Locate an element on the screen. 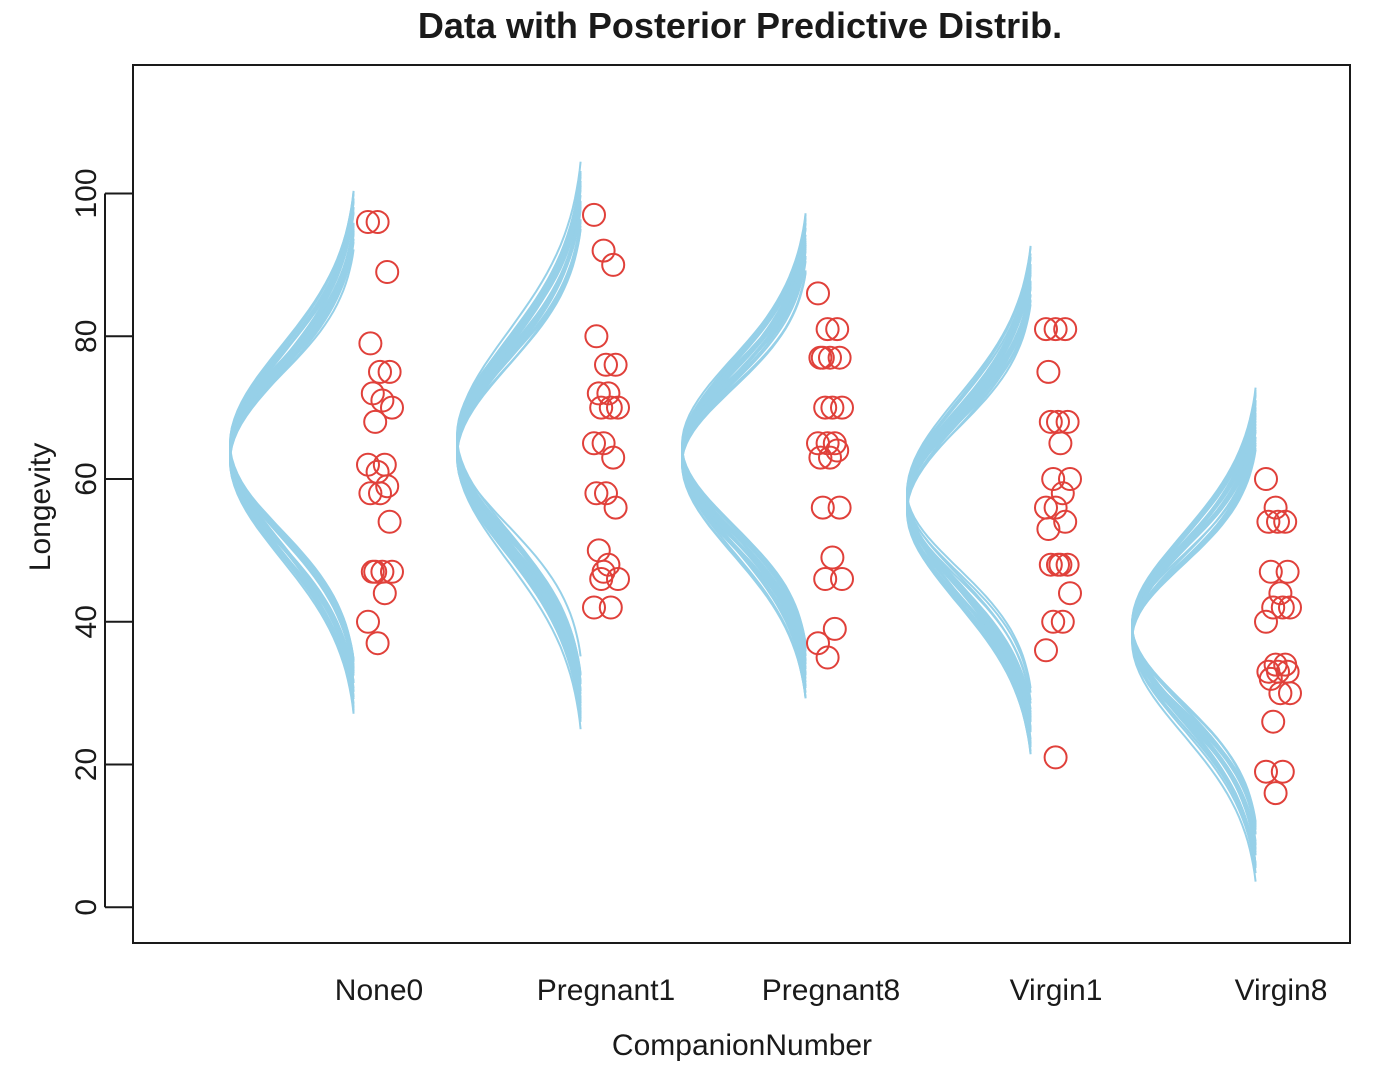 The height and width of the screenshot is (1066, 1389). x-tick-label: None0 is located at coordinates (379, 990).